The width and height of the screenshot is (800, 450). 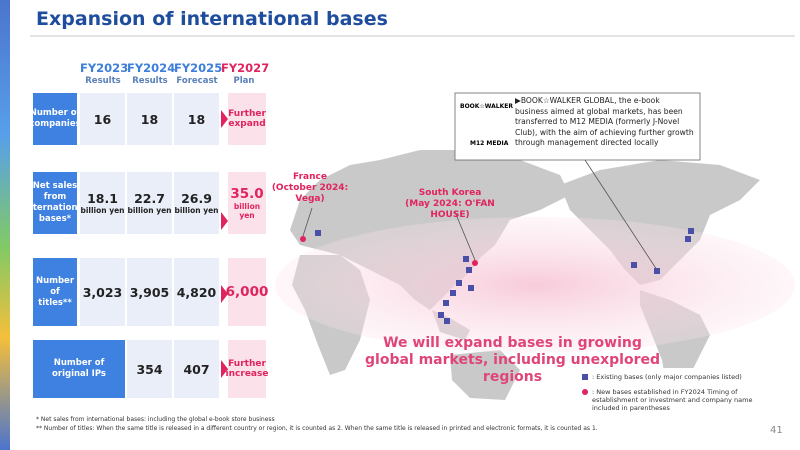 I want to click on leader-lines, so click(x=480, y=215).